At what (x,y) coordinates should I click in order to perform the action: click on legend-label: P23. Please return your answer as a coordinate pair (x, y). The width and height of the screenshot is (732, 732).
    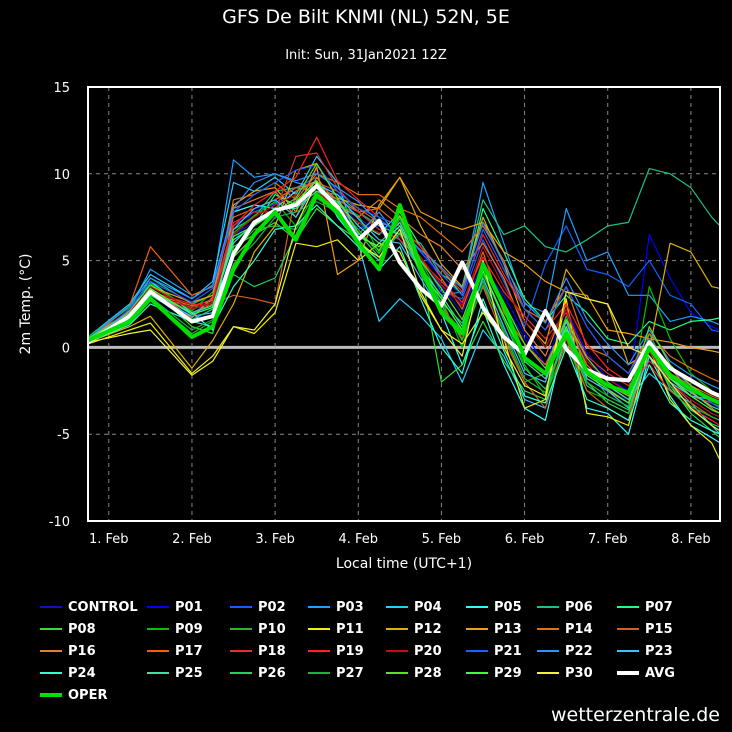
    Looking at the image, I should click on (659, 651).